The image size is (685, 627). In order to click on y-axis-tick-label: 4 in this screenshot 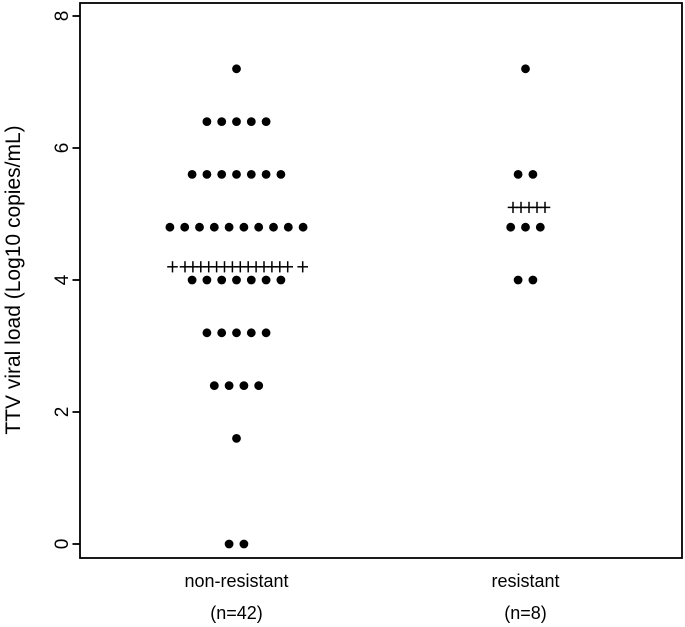, I will do `click(62, 279)`.